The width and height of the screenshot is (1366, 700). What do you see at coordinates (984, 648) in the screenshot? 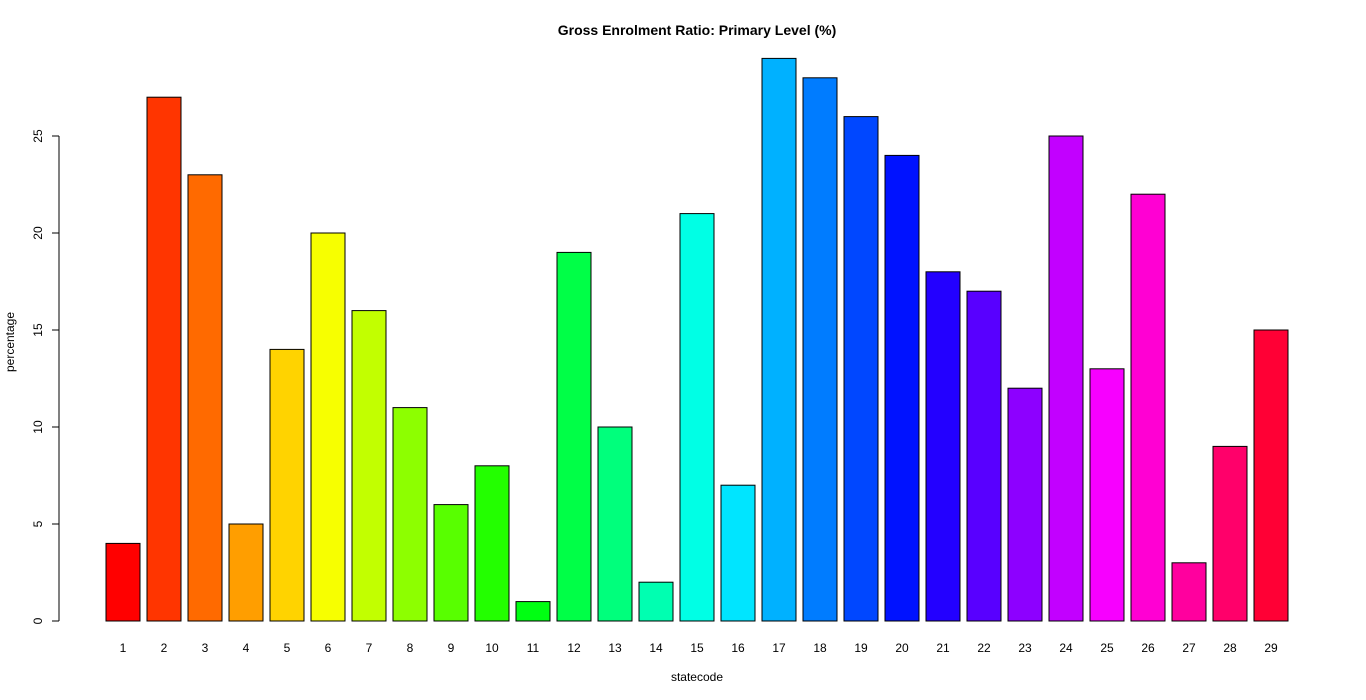
I see `x-tick-label: 22` at bounding box center [984, 648].